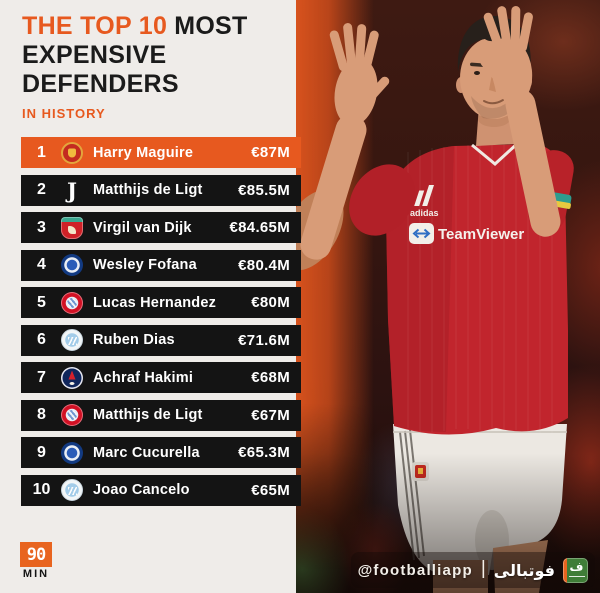  Describe the element at coordinates (155, 302) in the screenshot. I see `player-name: Lucas Hernandez` at that location.